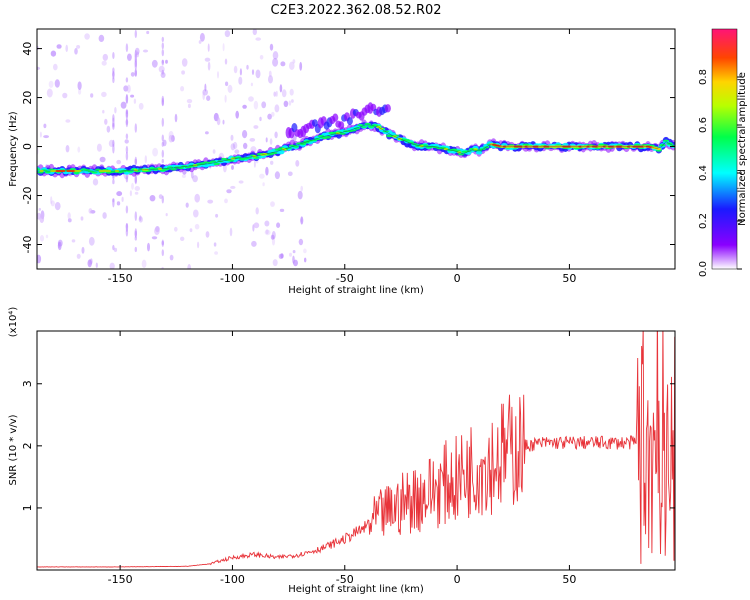 The height and width of the screenshot is (600, 750). Describe the element at coordinates (703, 77) in the screenshot. I see `colorbar-tick-label: 0.8` at that location.